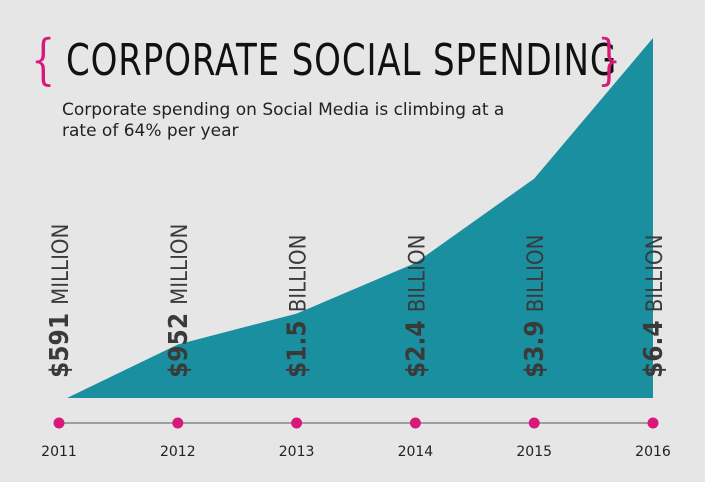  What do you see at coordinates (60, 345) in the screenshot?
I see `value-label-amount: $591` at bounding box center [60, 345].